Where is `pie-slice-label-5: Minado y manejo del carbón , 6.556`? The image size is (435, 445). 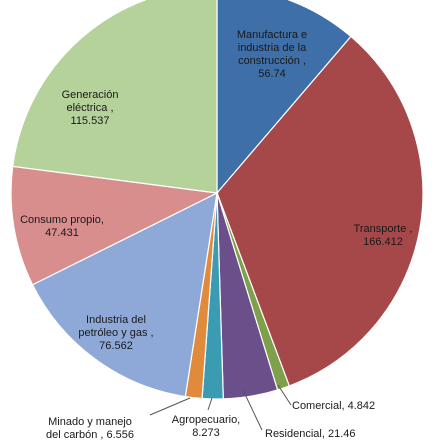
pie-slice-label-5: Minado y manejo del carbón , 6.556 is located at coordinates (90, 428).